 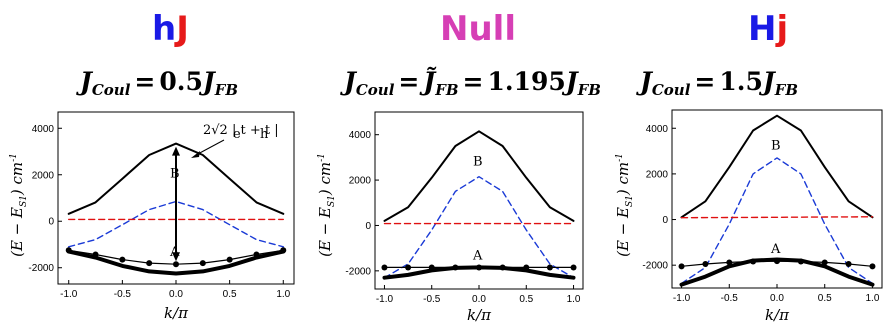 I want to click on p2-ytick-label-1: 0, so click(x=368, y=226).